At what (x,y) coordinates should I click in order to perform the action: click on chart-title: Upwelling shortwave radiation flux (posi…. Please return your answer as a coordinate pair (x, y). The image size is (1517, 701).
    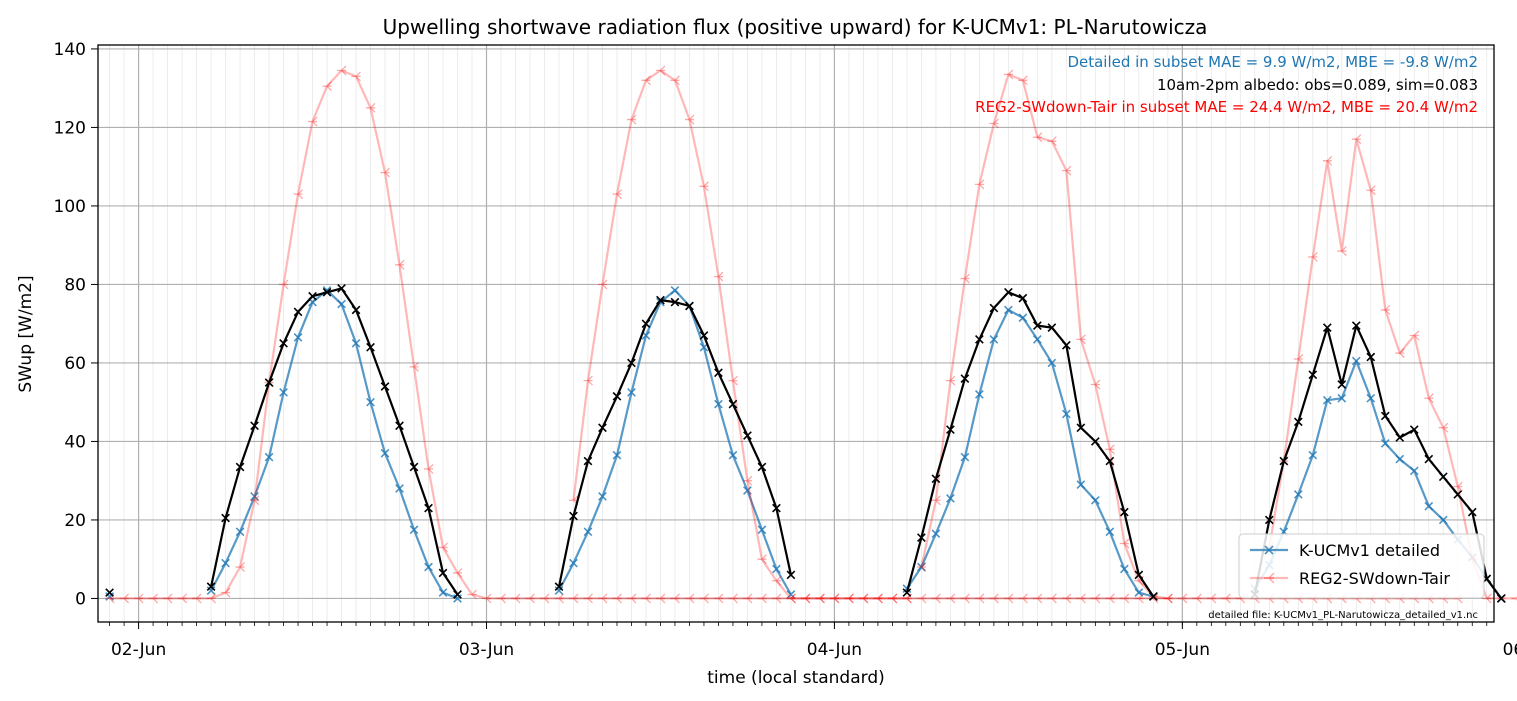
    Looking at the image, I should click on (795, 27).